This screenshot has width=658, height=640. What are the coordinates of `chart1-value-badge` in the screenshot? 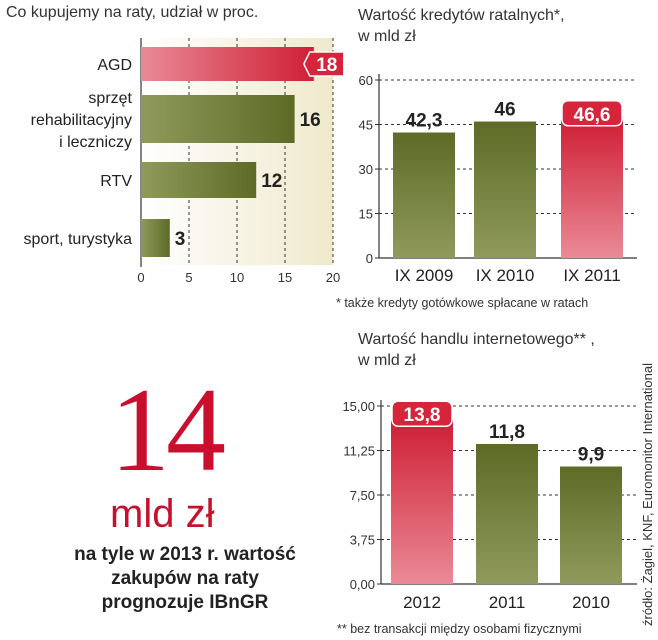 It's located at (323, 64).